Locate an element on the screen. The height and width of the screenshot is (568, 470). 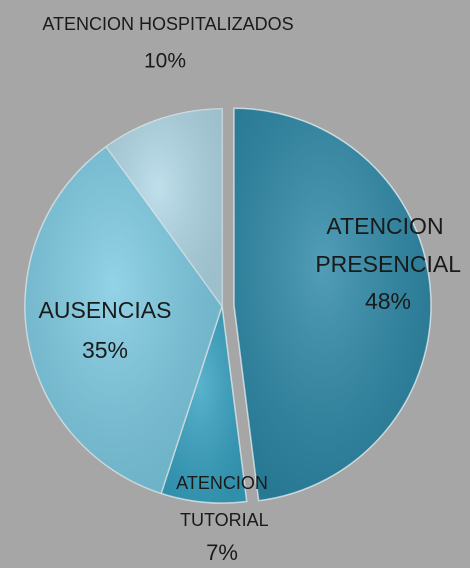
slice-value-label: 7% is located at coordinates (222, 552).